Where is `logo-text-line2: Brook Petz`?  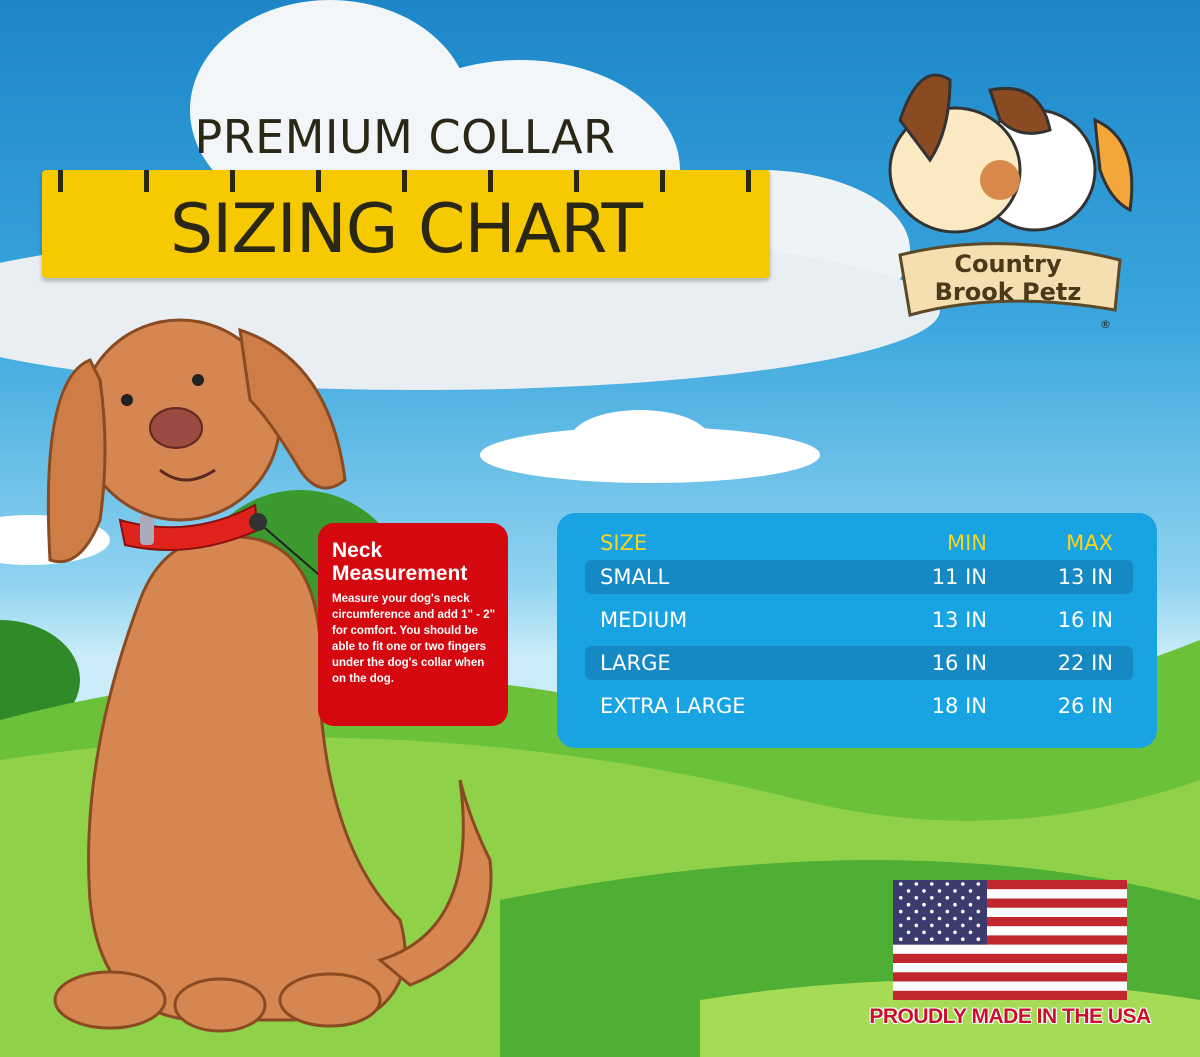 logo-text-line2: Brook Petz is located at coordinates (1008, 292).